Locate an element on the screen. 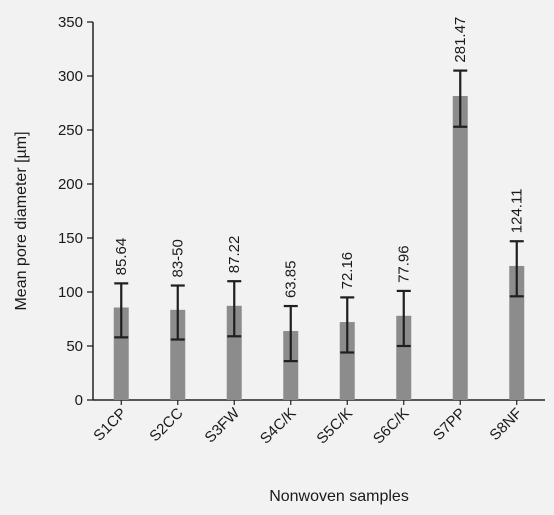  data-label: 83-50 is located at coordinates (178, 258).